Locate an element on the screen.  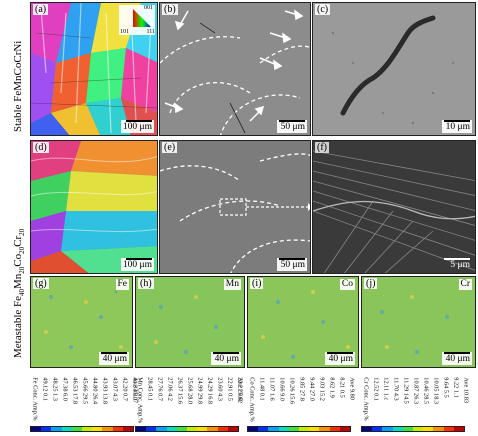
panel-c-scale-bar: 10 μm is located at coordinates (457, 126).